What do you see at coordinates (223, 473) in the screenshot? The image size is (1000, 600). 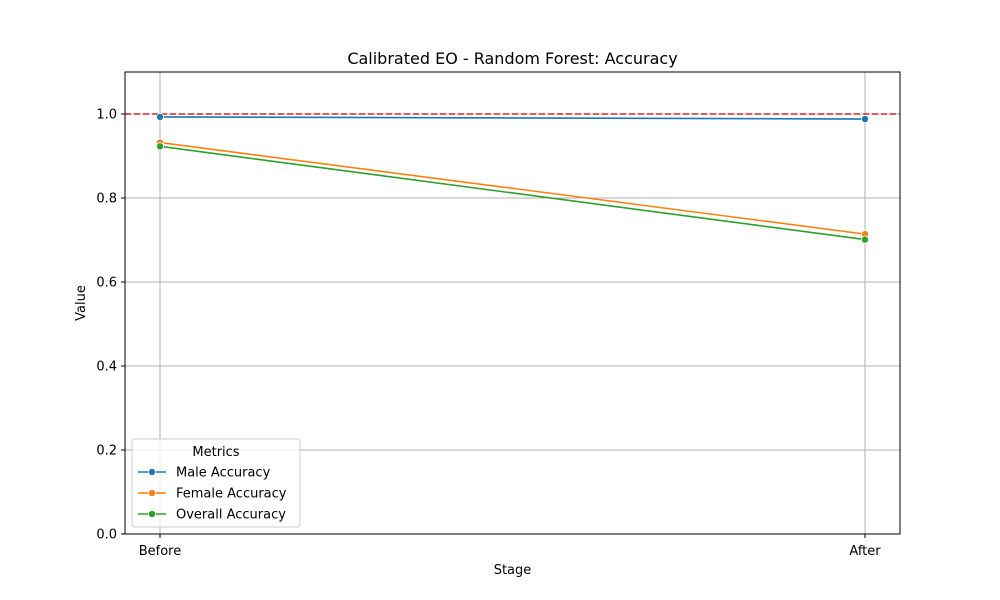 I see `legend-label: Male Accuracy` at bounding box center [223, 473].